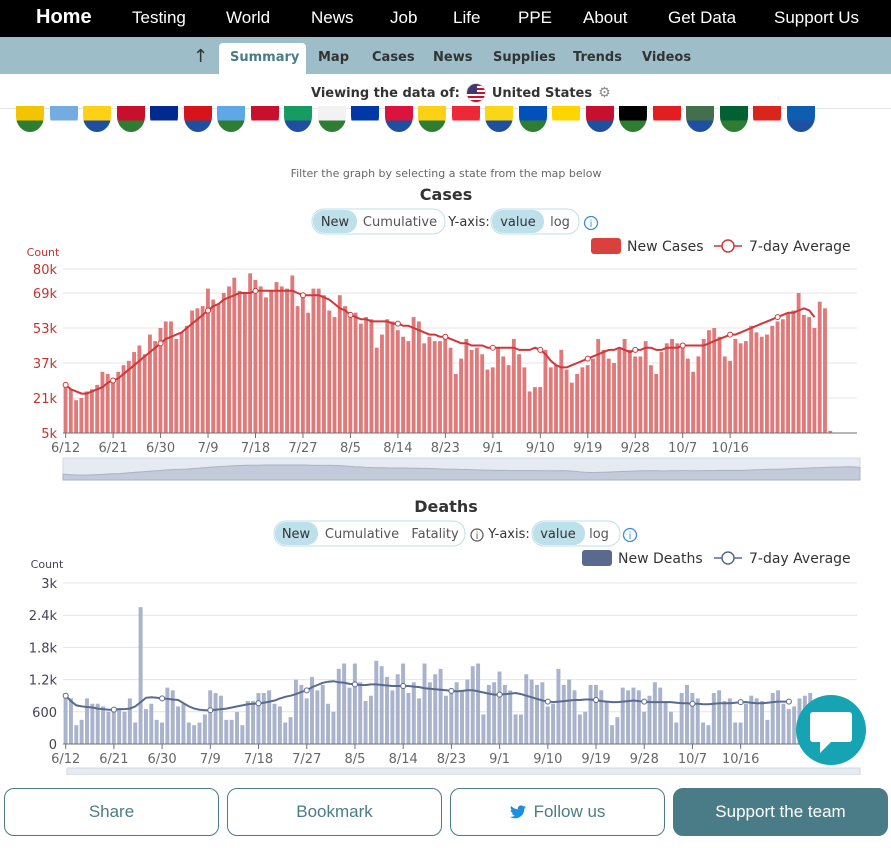 The height and width of the screenshot is (848, 891). What do you see at coordinates (334, 812) in the screenshot?
I see `bookmark-button: Bookmark` at bounding box center [334, 812].